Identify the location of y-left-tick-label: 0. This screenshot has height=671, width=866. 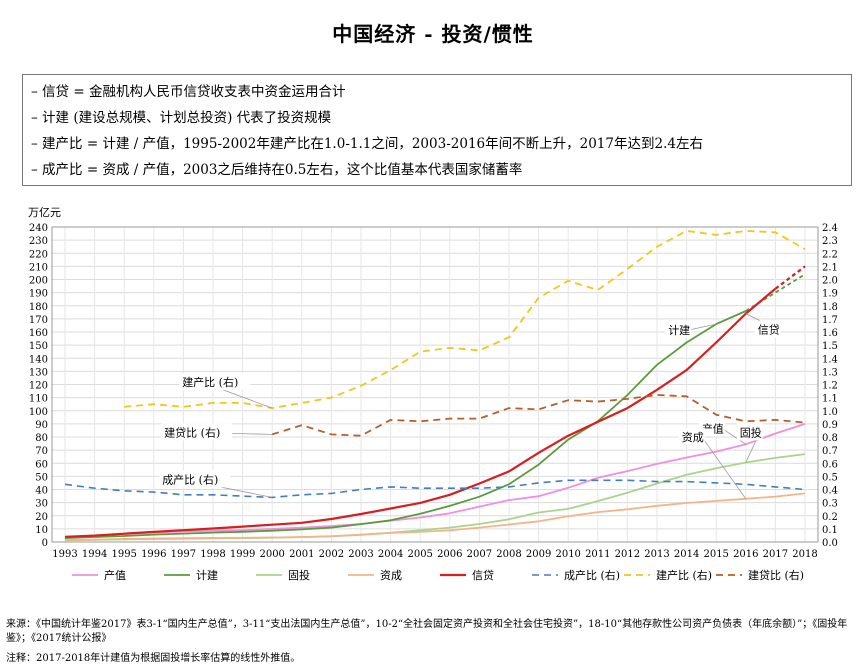
(45, 543).